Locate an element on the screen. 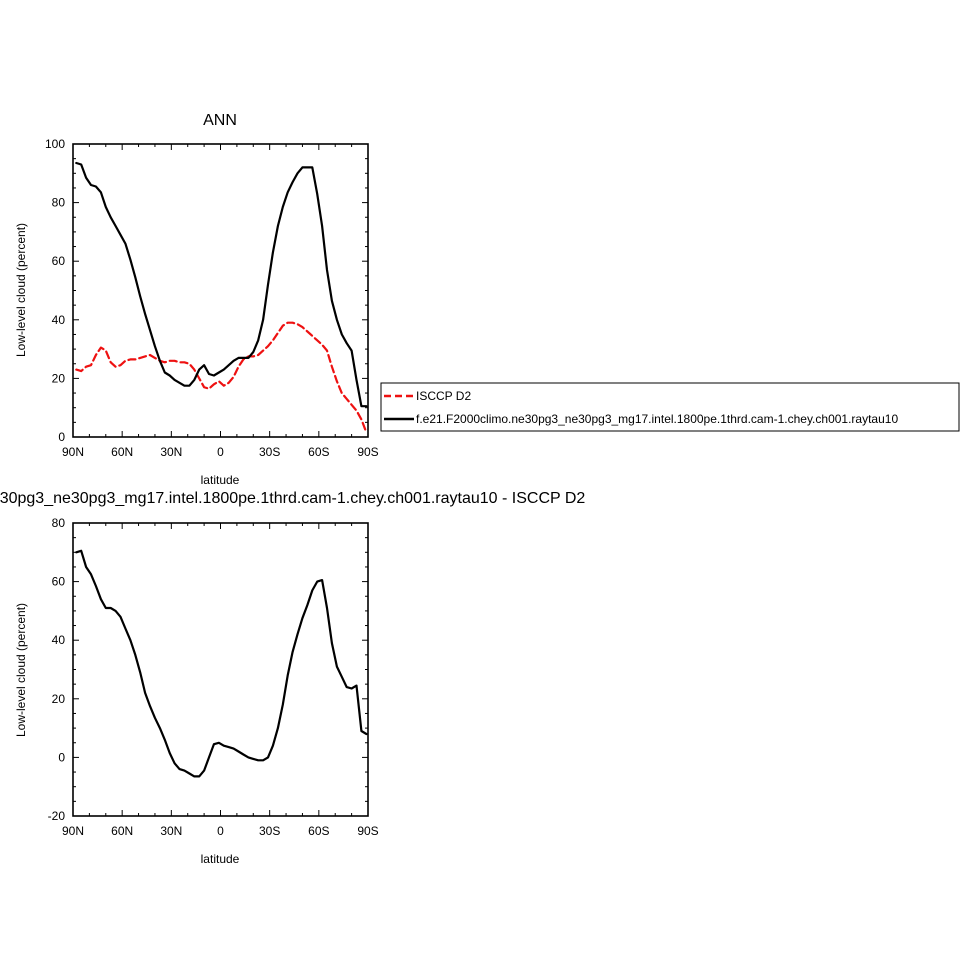 The image size is (975, 975). top-plot-frame is located at coordinates (220, 290).